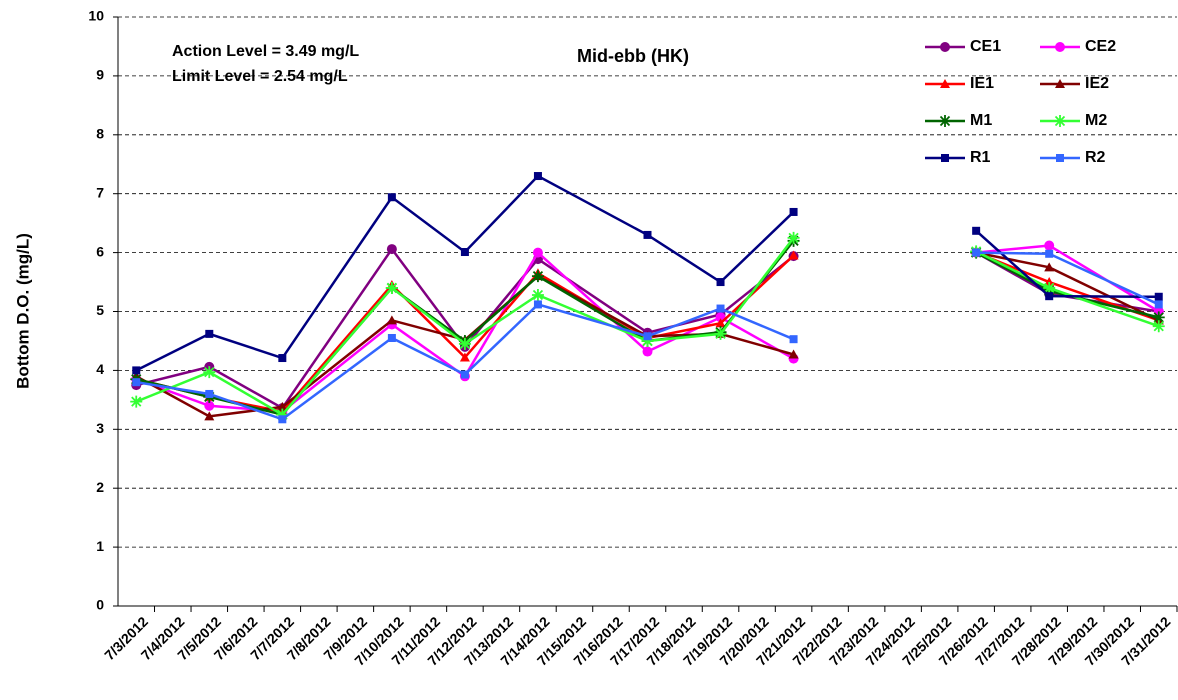 This screenshot has width=1178, height=700. I want to click on y-tick-label: 7, so click(100, 192).